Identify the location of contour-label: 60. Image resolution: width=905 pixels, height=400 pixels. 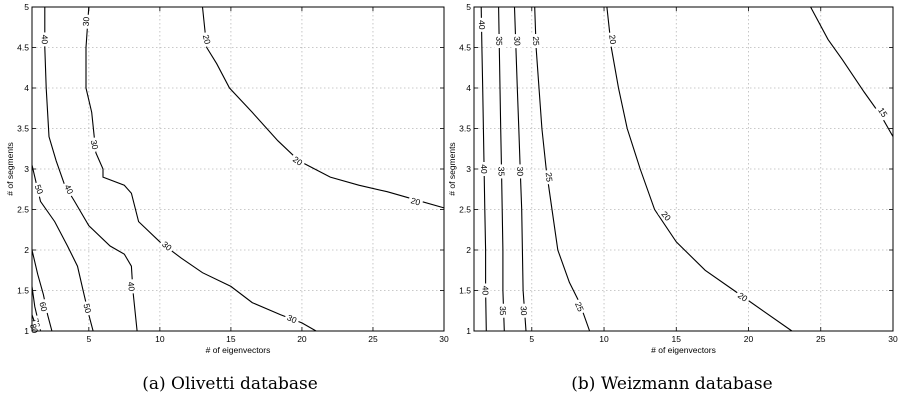
(43, 307).